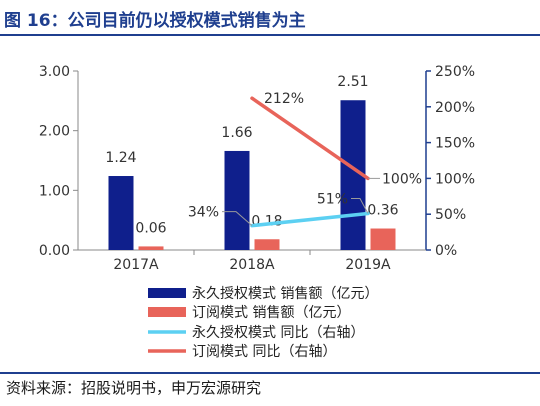  I want to click on perpetual-yoy-line, so click(310, 219).